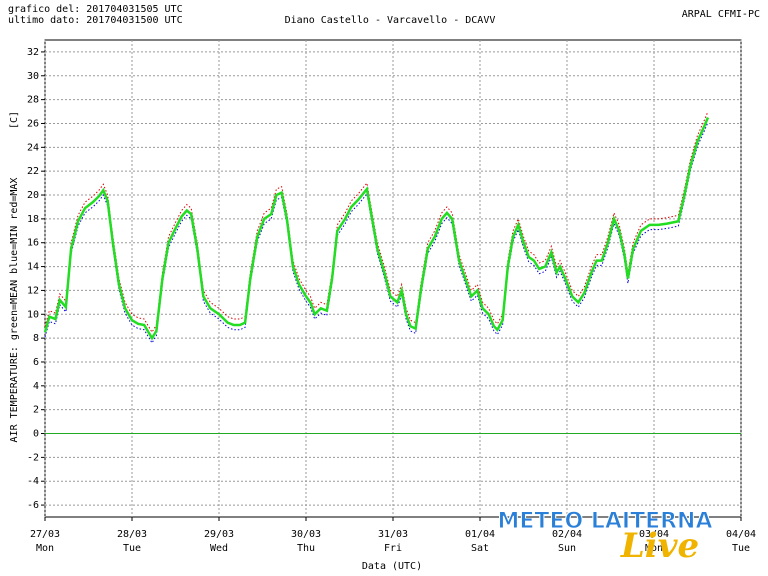  Describe the element at coordinates (95, 9) in the screenshot. I see `header-left: grafico del: 201704031505 UTC` at that location.